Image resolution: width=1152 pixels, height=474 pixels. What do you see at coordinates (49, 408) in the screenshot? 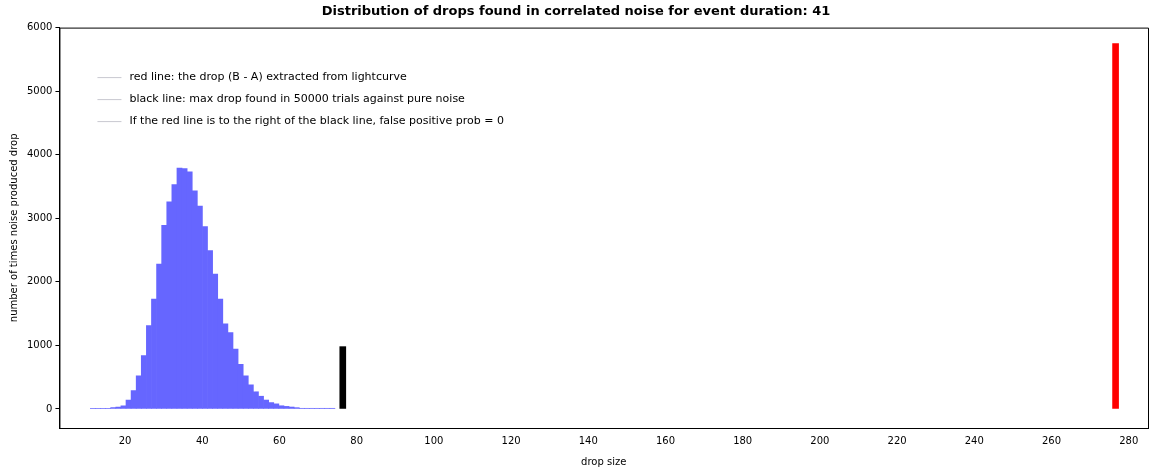
I see `y-tick-label: 0` at bounding box center [49, 408].